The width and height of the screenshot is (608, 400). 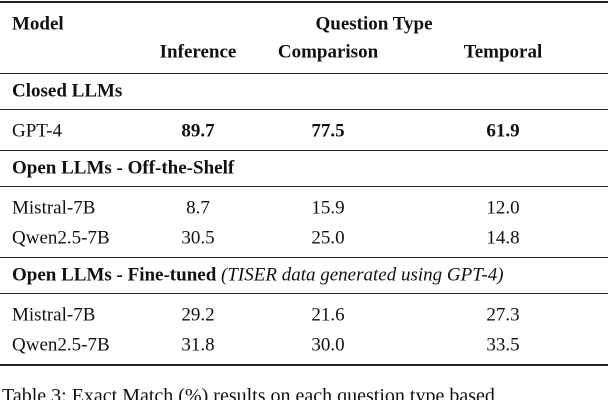 What do you see at coordinates (198, 208) in the screenshot?
I see `cell-value: 8.7` at bounding box center [198, 208].